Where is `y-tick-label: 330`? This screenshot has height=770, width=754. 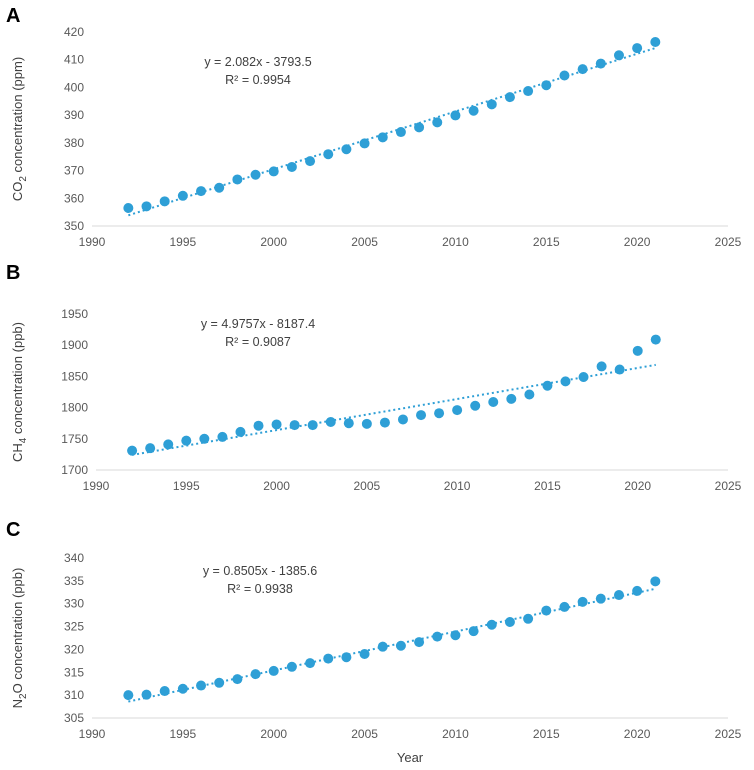
y-tick-label: 330 is located at coordinates (74, 604).